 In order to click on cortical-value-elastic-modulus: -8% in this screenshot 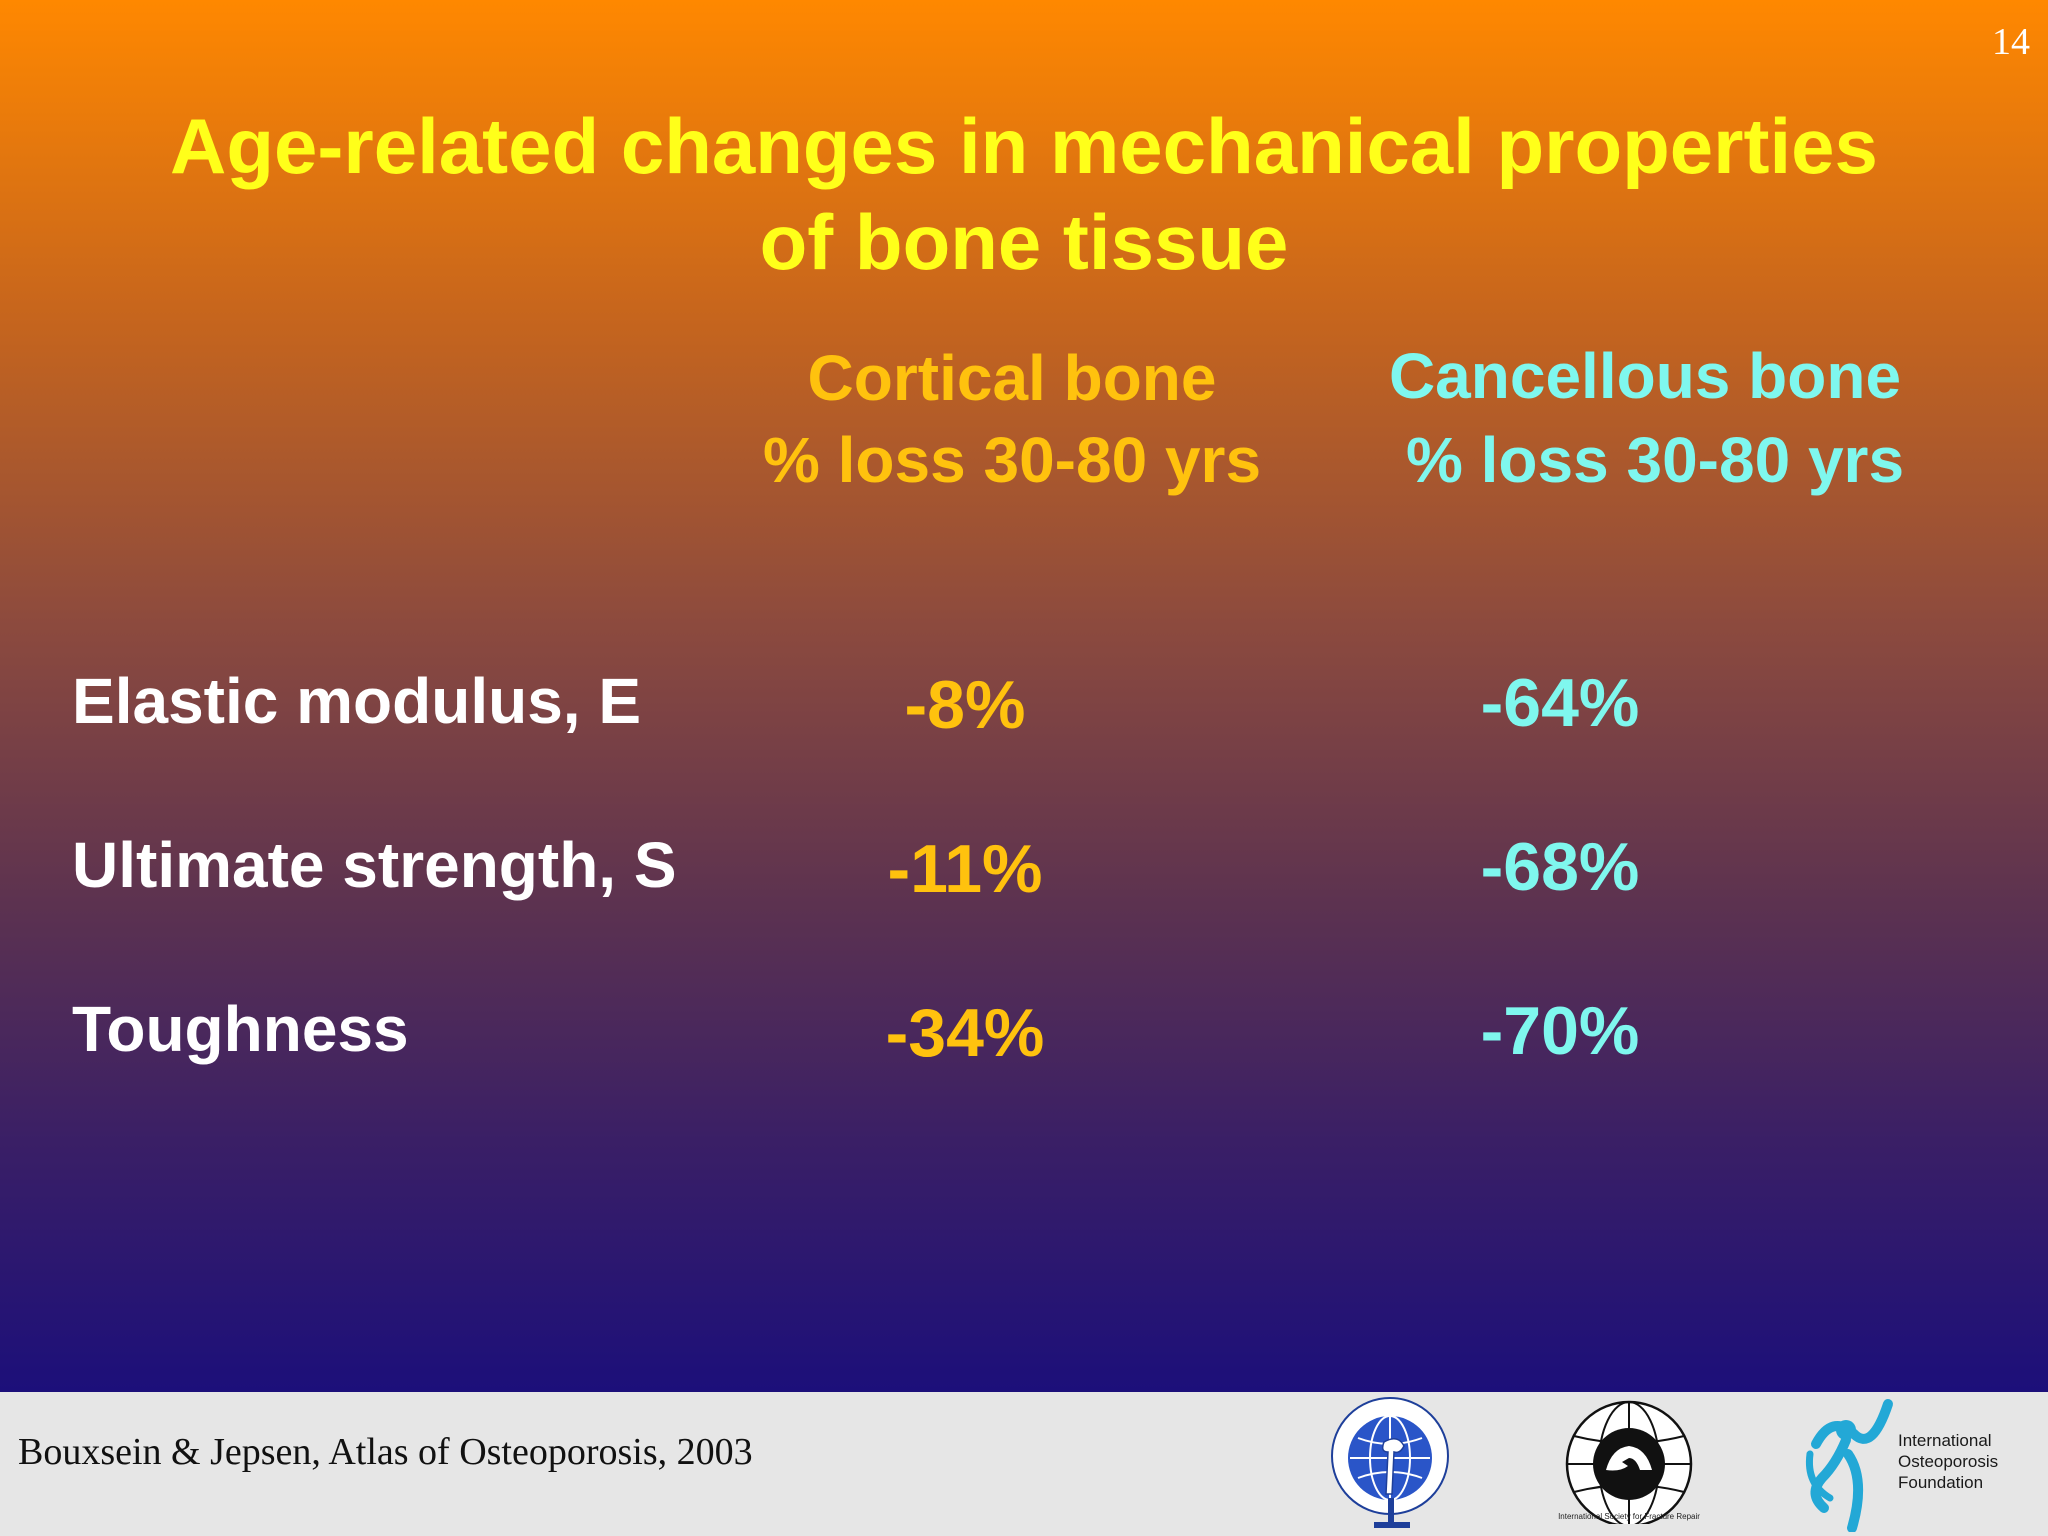, I will do `click(965, 705)`.